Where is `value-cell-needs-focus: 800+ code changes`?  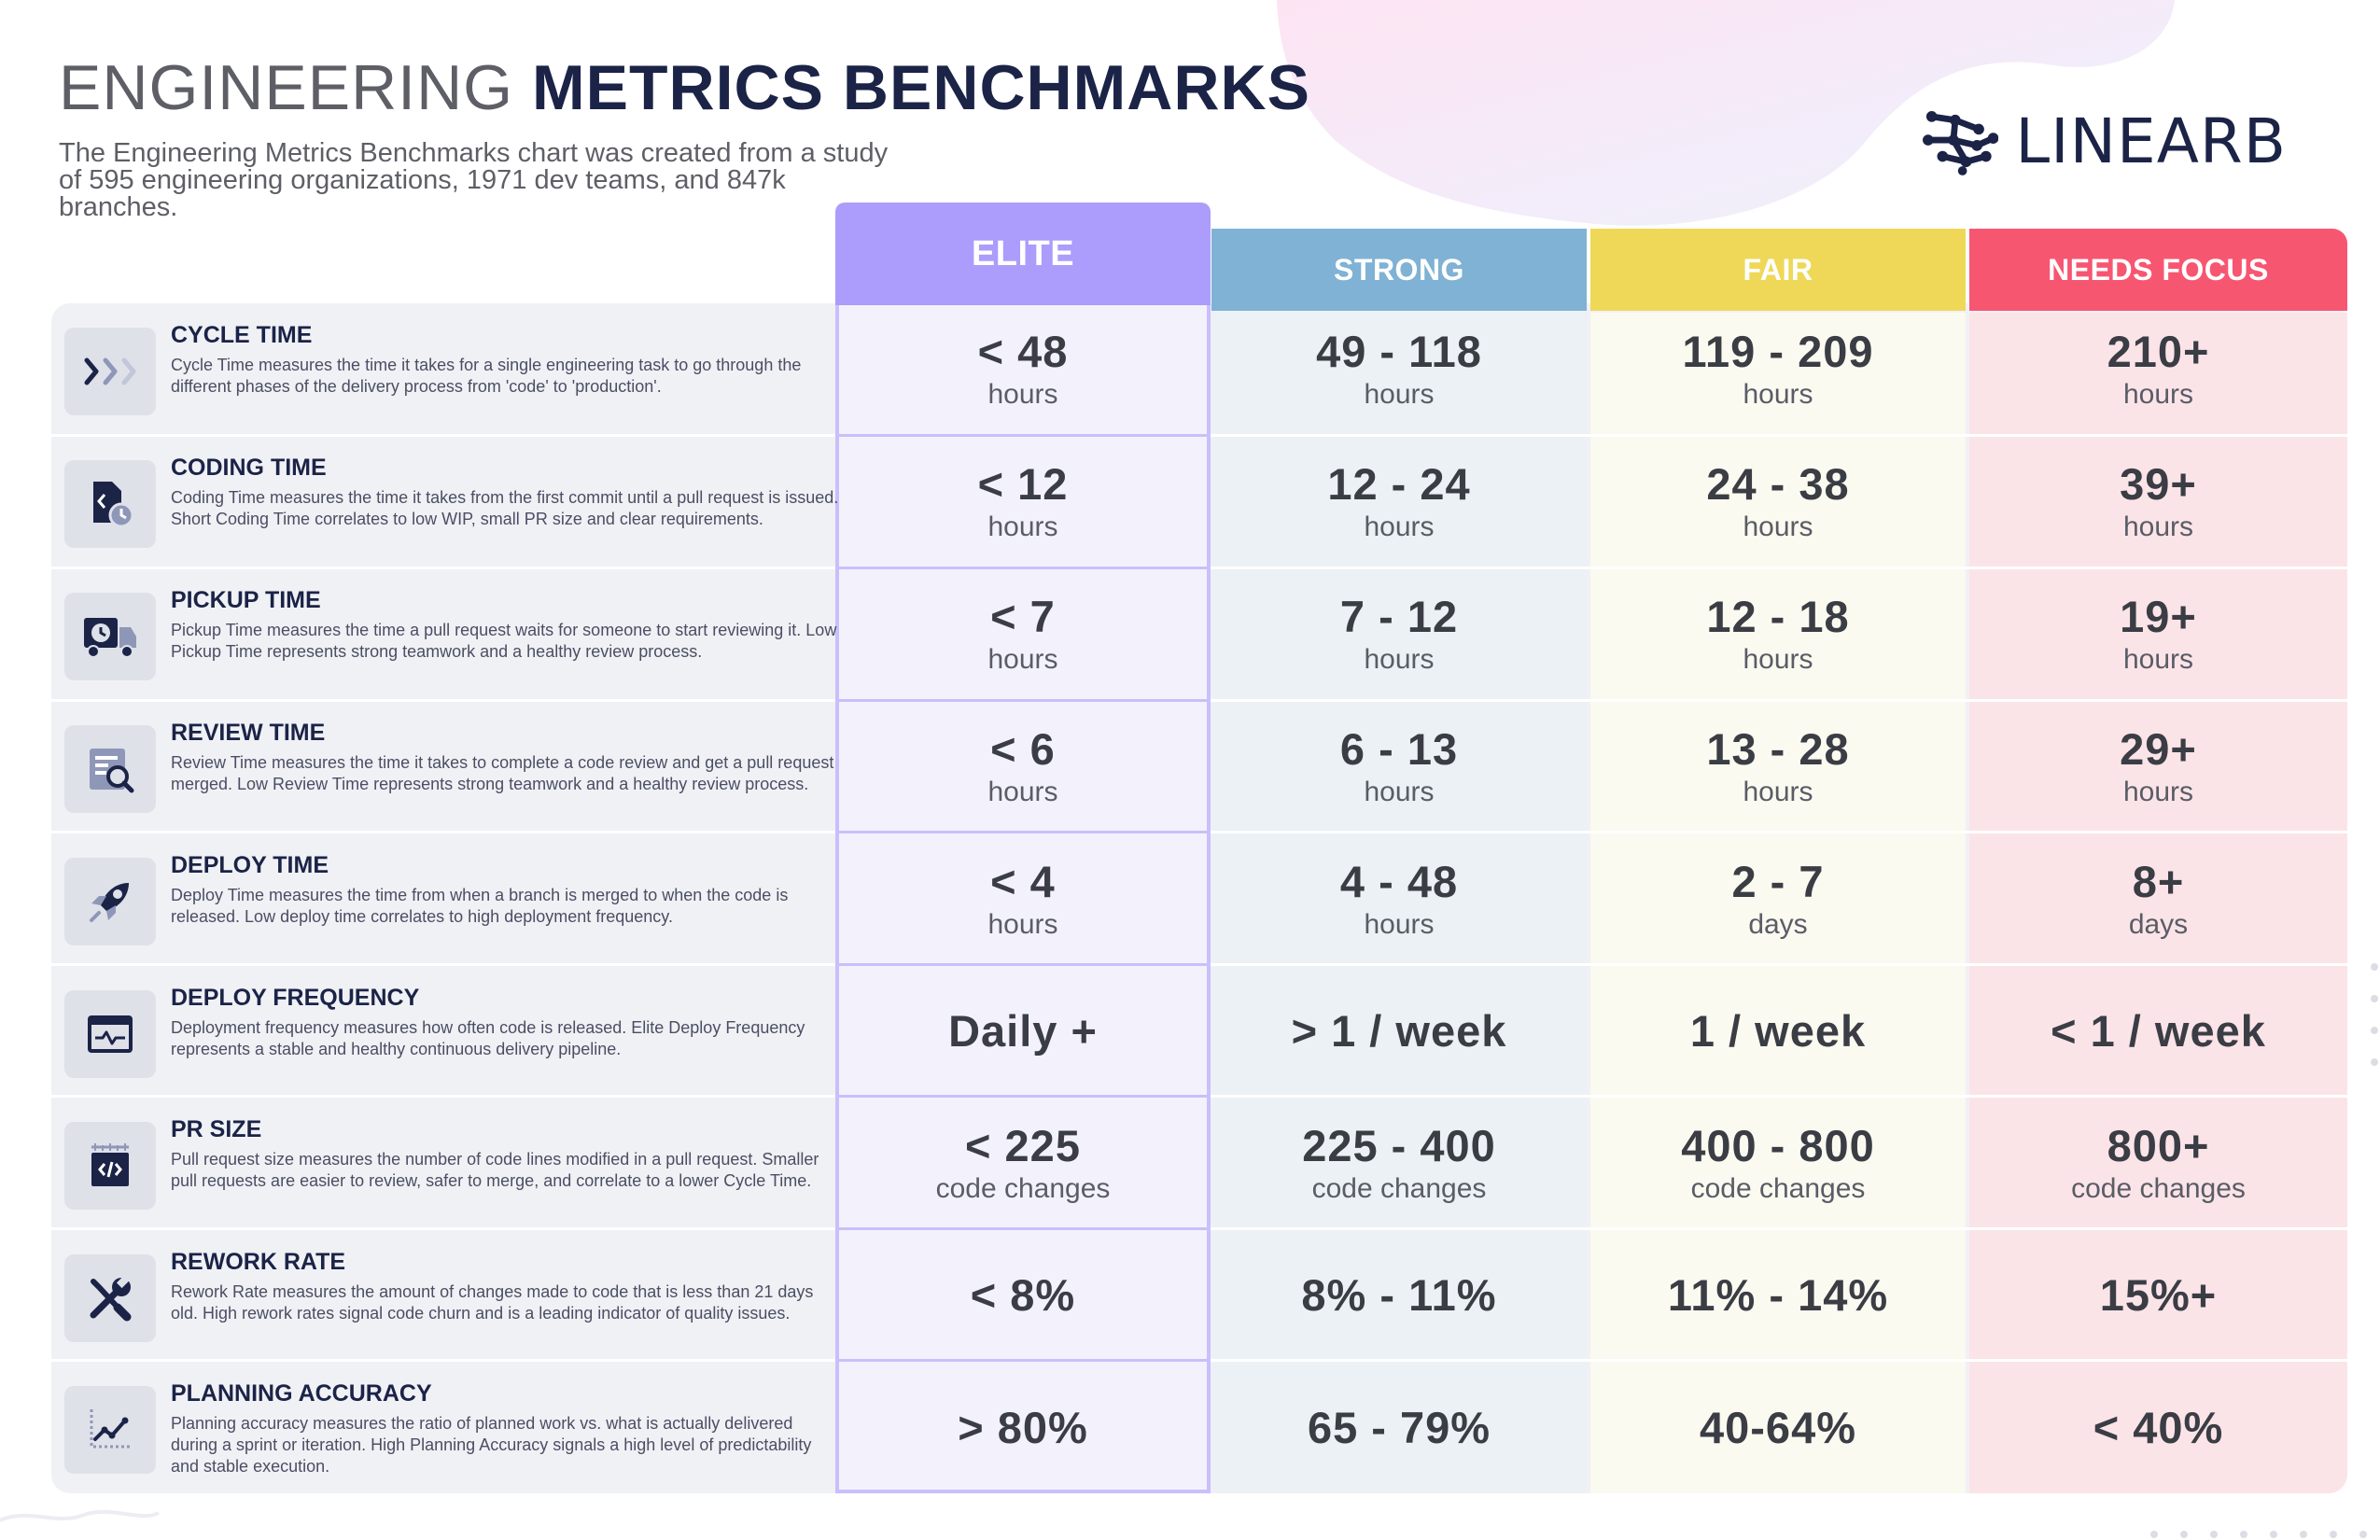 value-cell-needs-focus: 800+ code changes is located at coordinates (2158, 1164).